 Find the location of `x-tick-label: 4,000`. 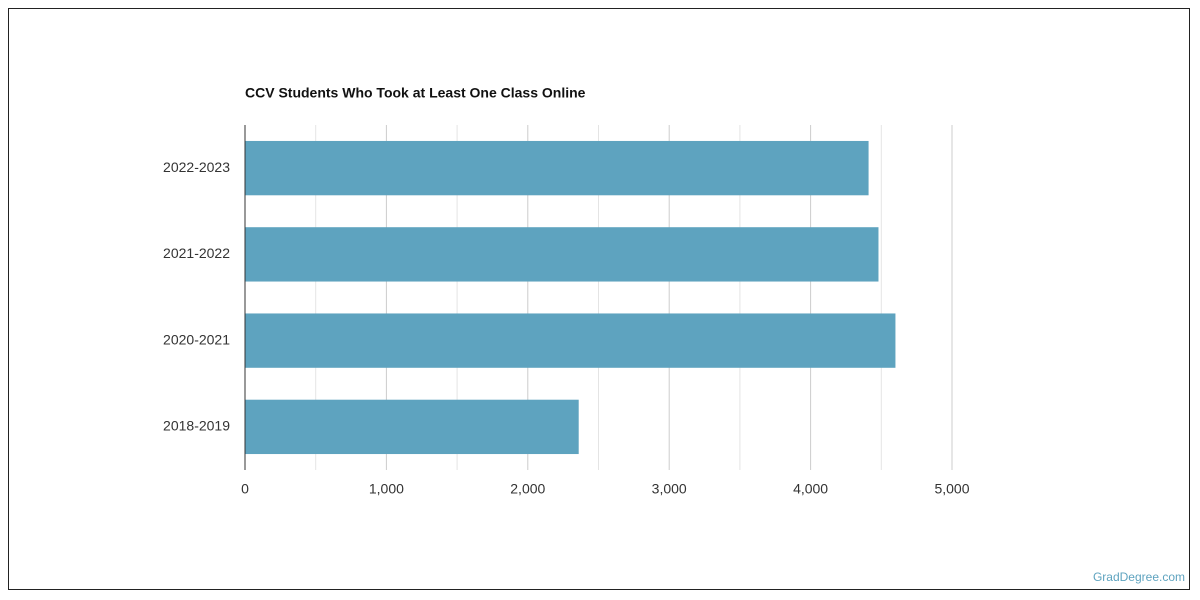

x-tick-label: 4,000 is located at coordinates (810, 489).